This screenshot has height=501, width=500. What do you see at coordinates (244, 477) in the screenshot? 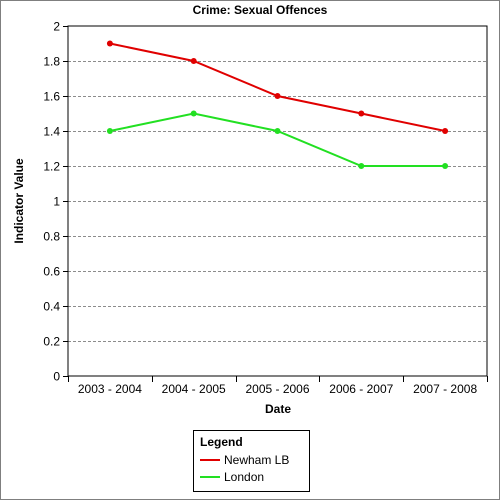
I see `legend-label-london: London` at bounding box center [244, 477].